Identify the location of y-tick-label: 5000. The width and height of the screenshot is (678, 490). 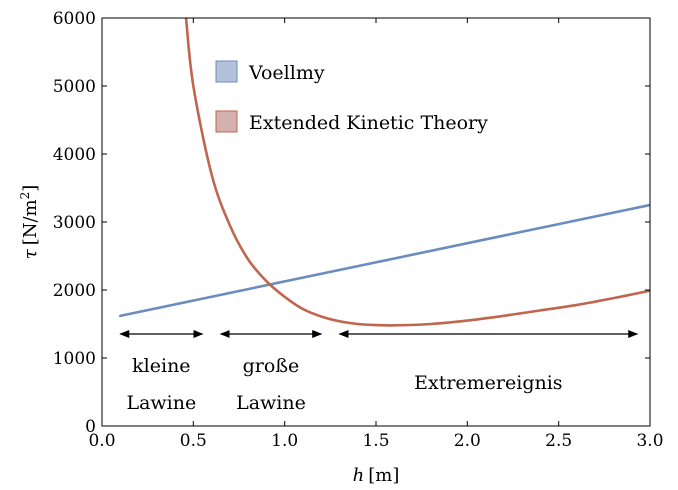
(74, 87).